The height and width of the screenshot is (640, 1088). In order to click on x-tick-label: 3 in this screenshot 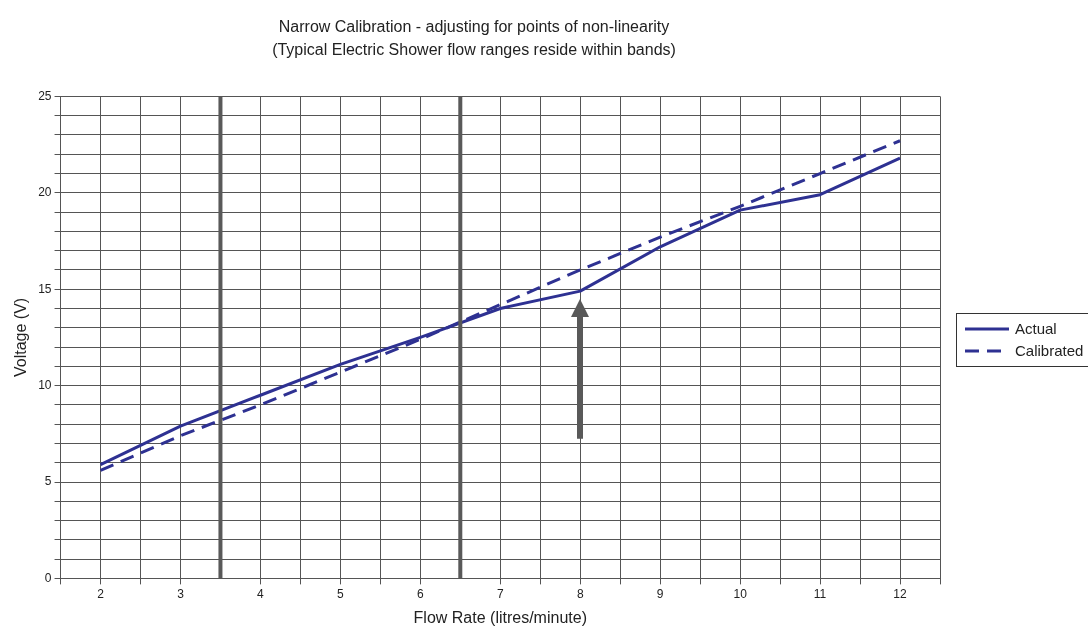, I will do `click(181, 593)`.